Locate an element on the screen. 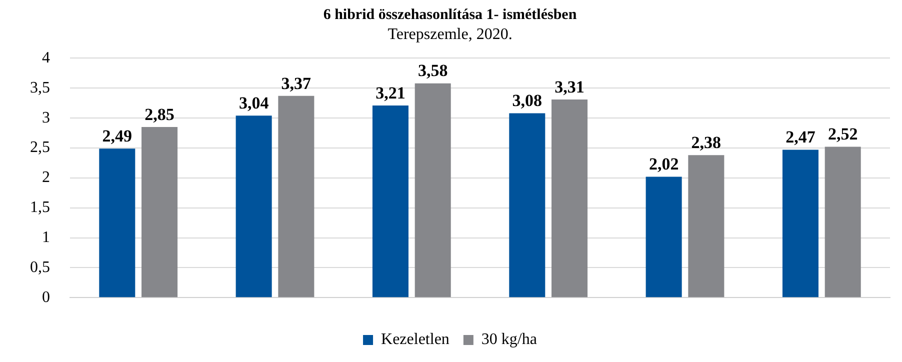 Image resolution: width=902 pixels, height=362 pixels. chart-title: 6 hibrid összehasonlítása 1- ismétlésben is located at coordinates (450, 14).